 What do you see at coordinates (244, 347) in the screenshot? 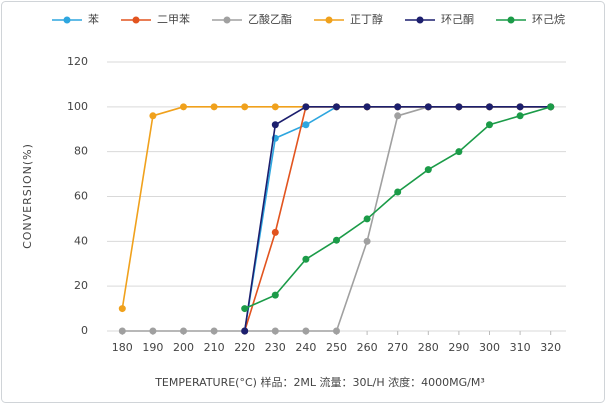
I see `x-tick-label: 220` at bounding box center [244, 347].